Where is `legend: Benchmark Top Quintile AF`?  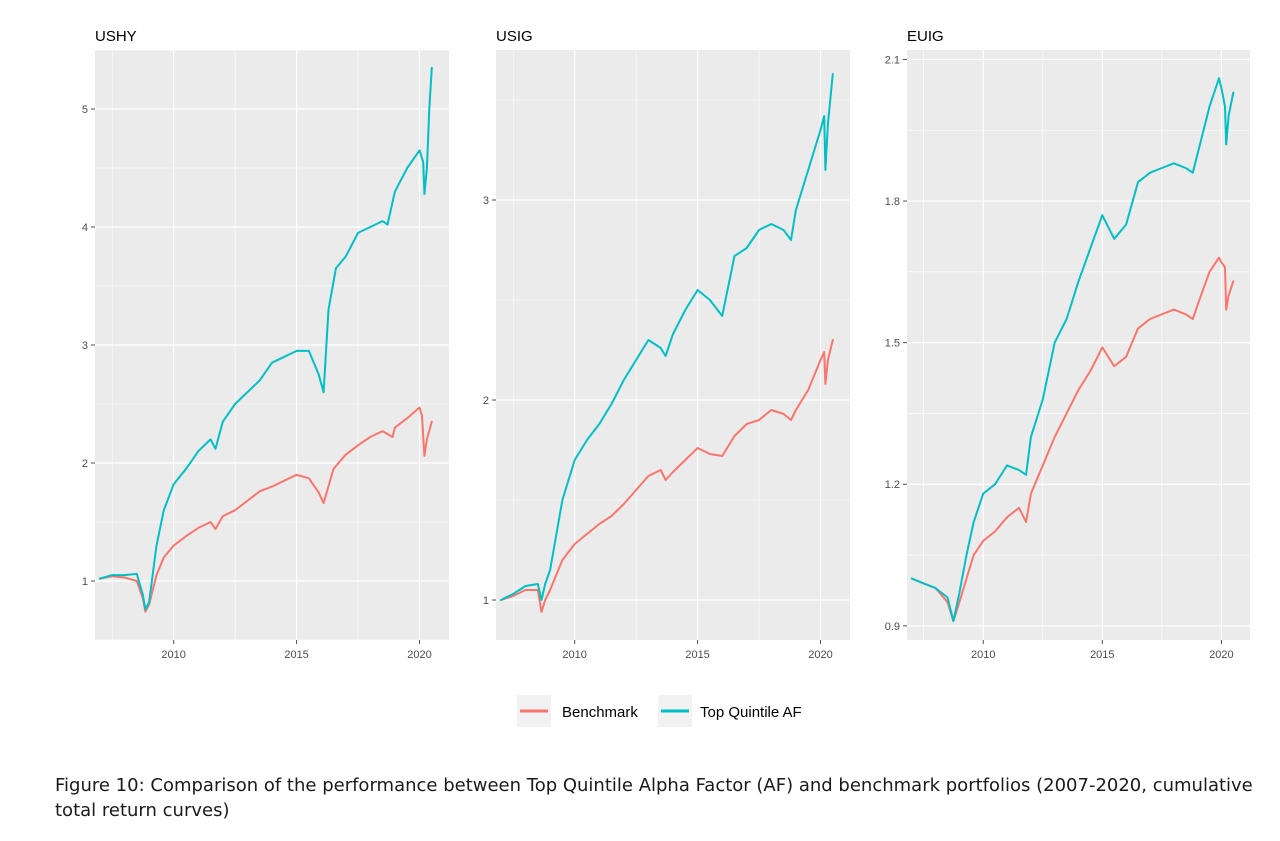
legend: Benchmark Top Quintile AF is located at coordinates (659, 711).